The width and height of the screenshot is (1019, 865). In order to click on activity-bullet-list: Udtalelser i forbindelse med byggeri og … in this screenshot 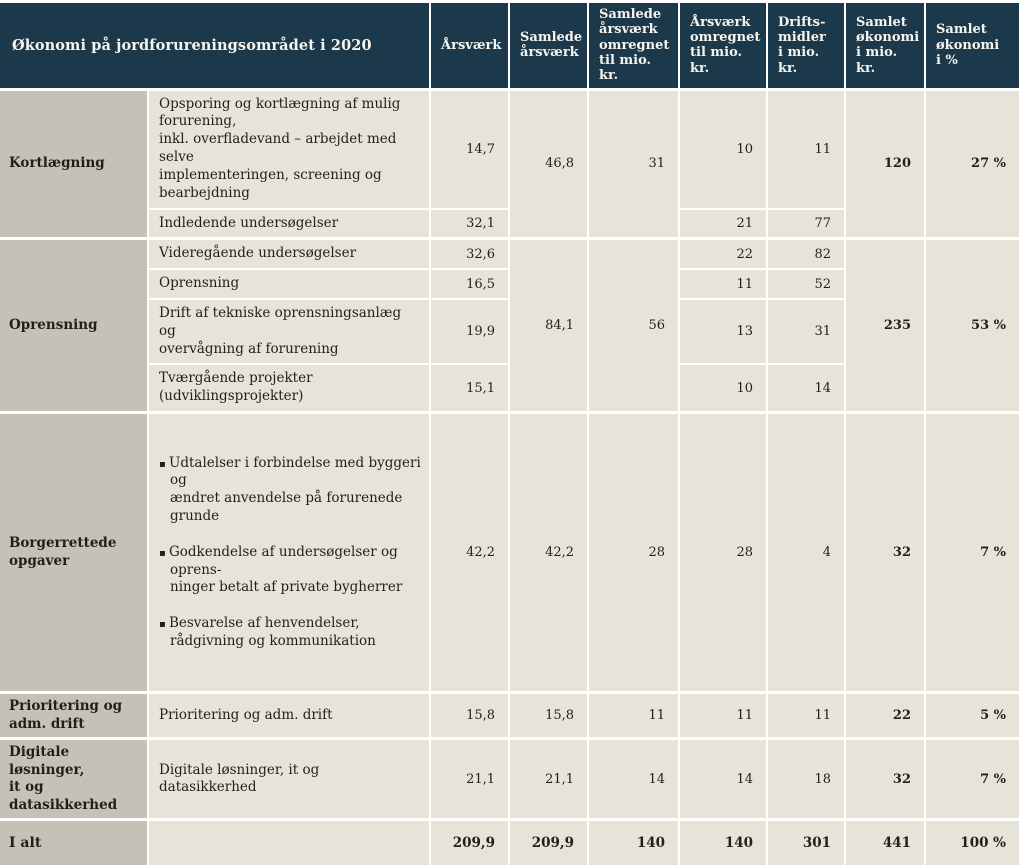, I will do `click(290, 553)`.